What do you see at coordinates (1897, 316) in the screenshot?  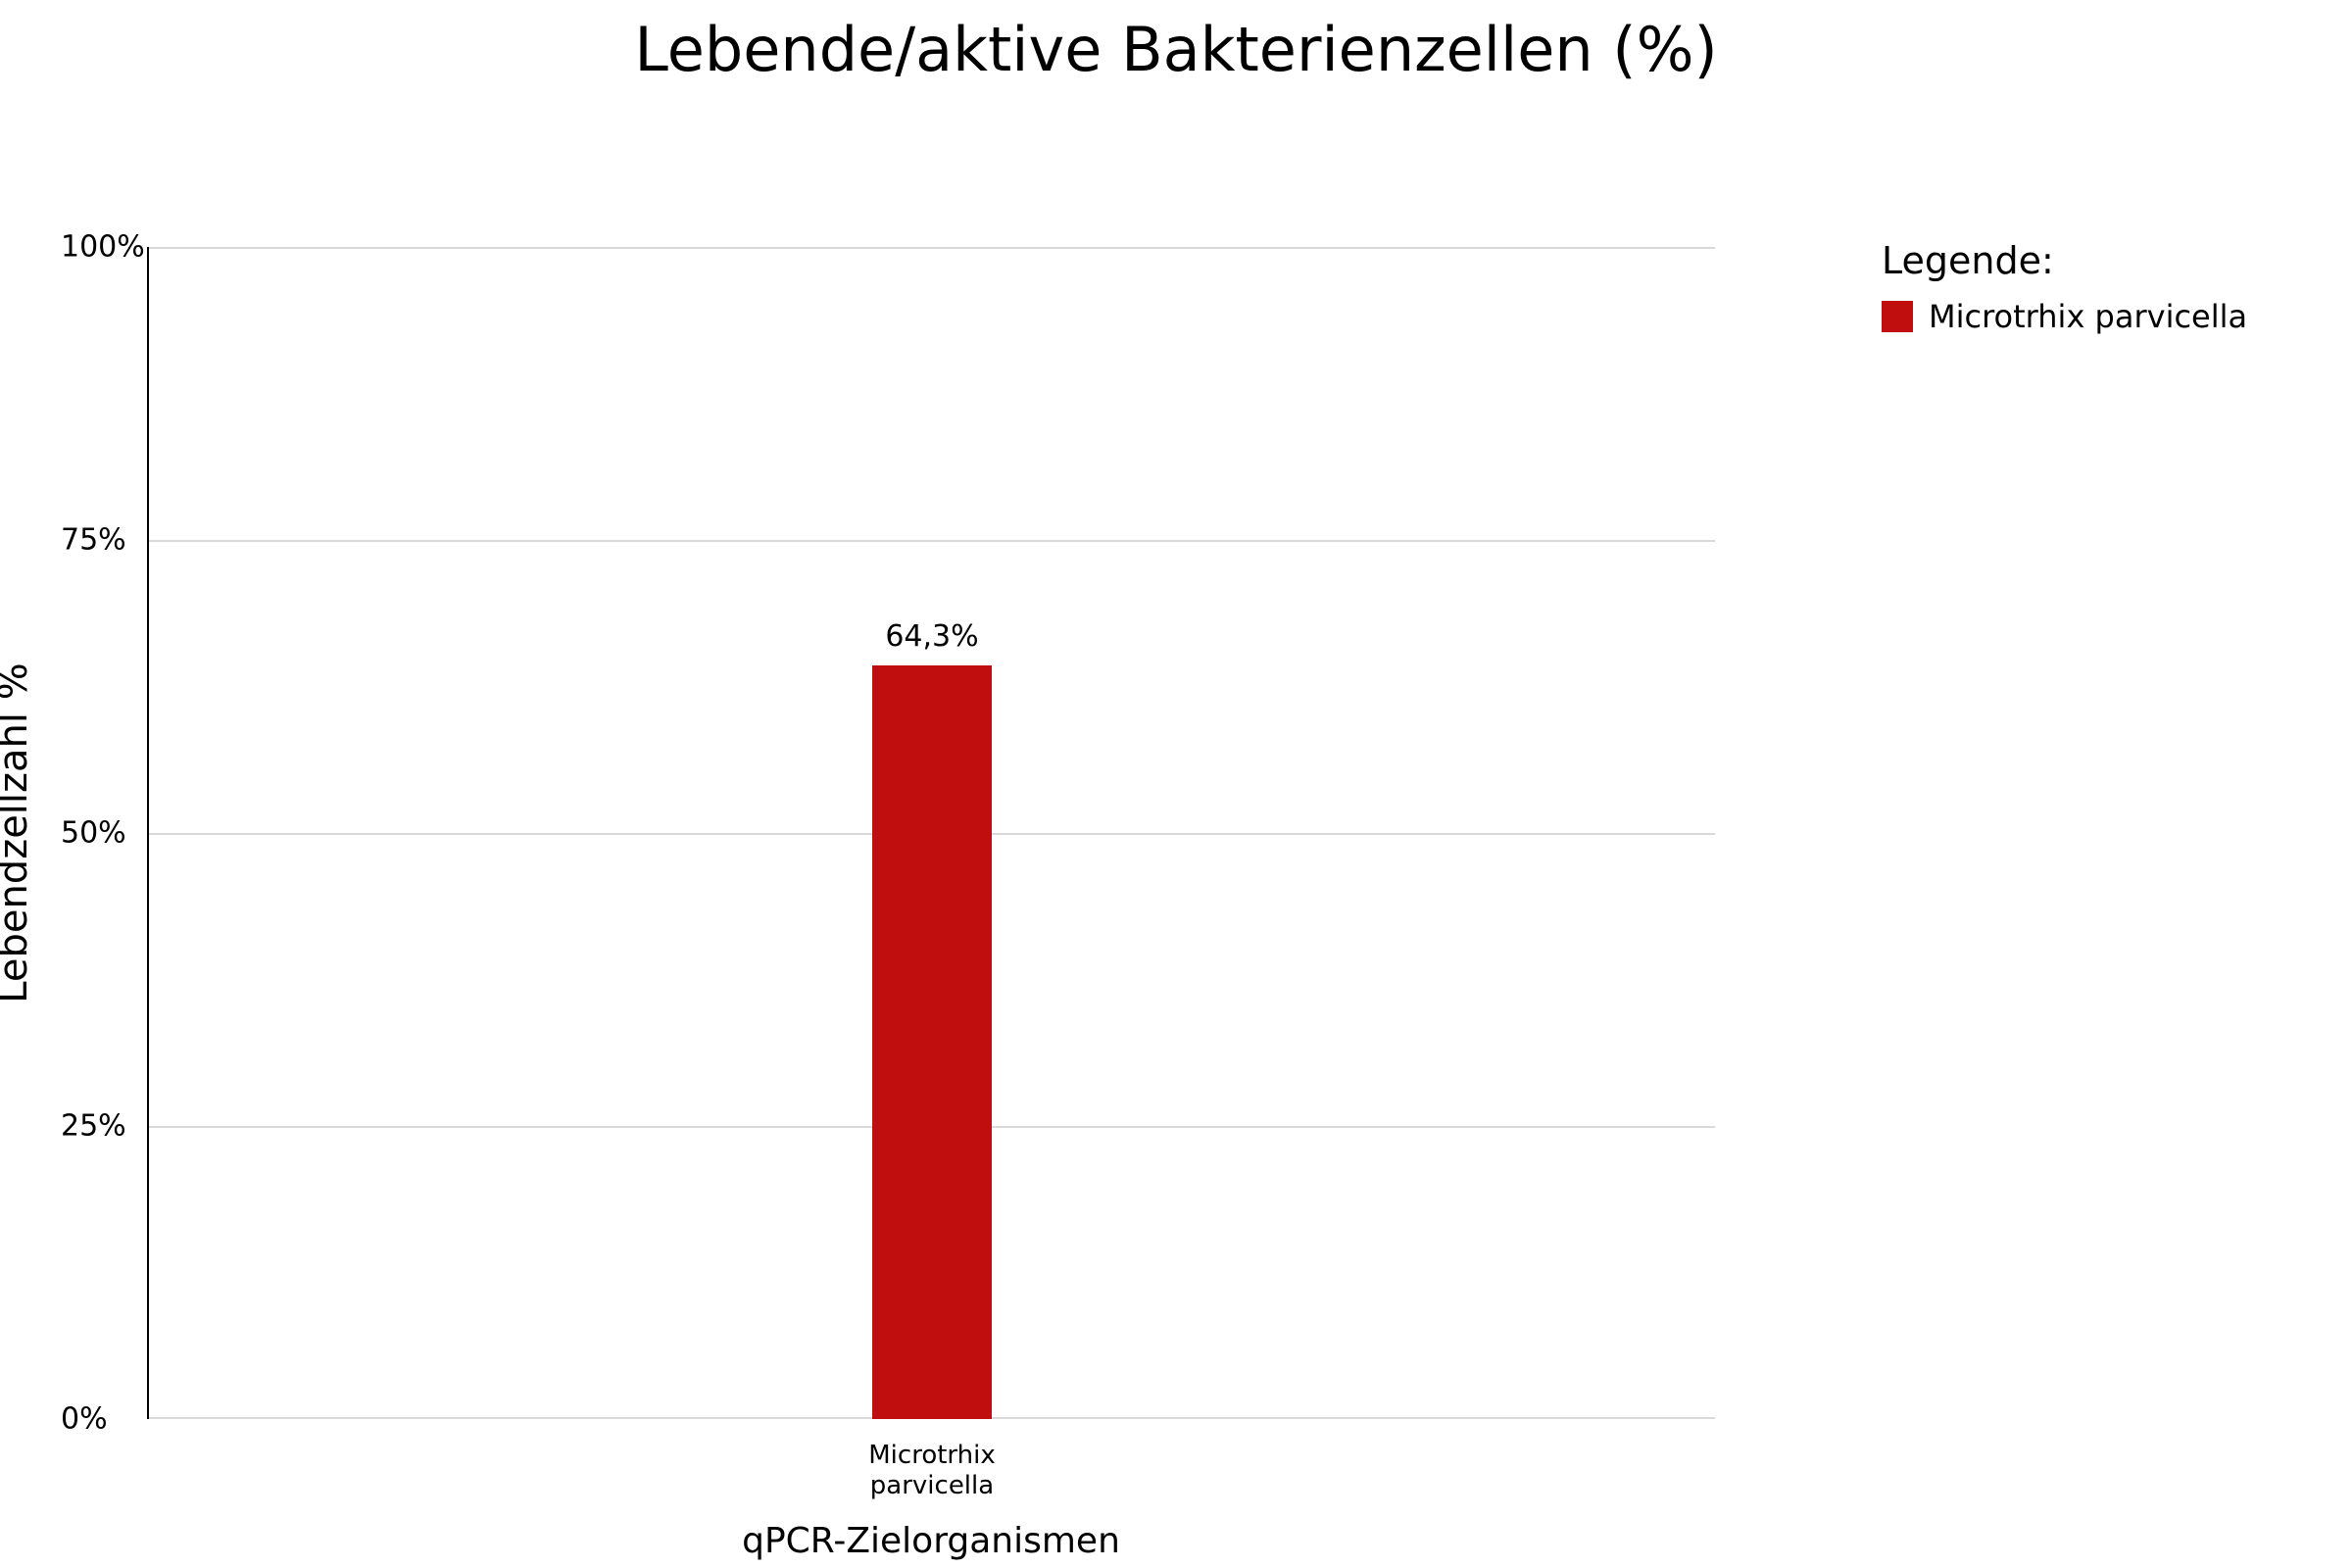 I see `legend-swatch-icon` at bounding box center [1897, 316].